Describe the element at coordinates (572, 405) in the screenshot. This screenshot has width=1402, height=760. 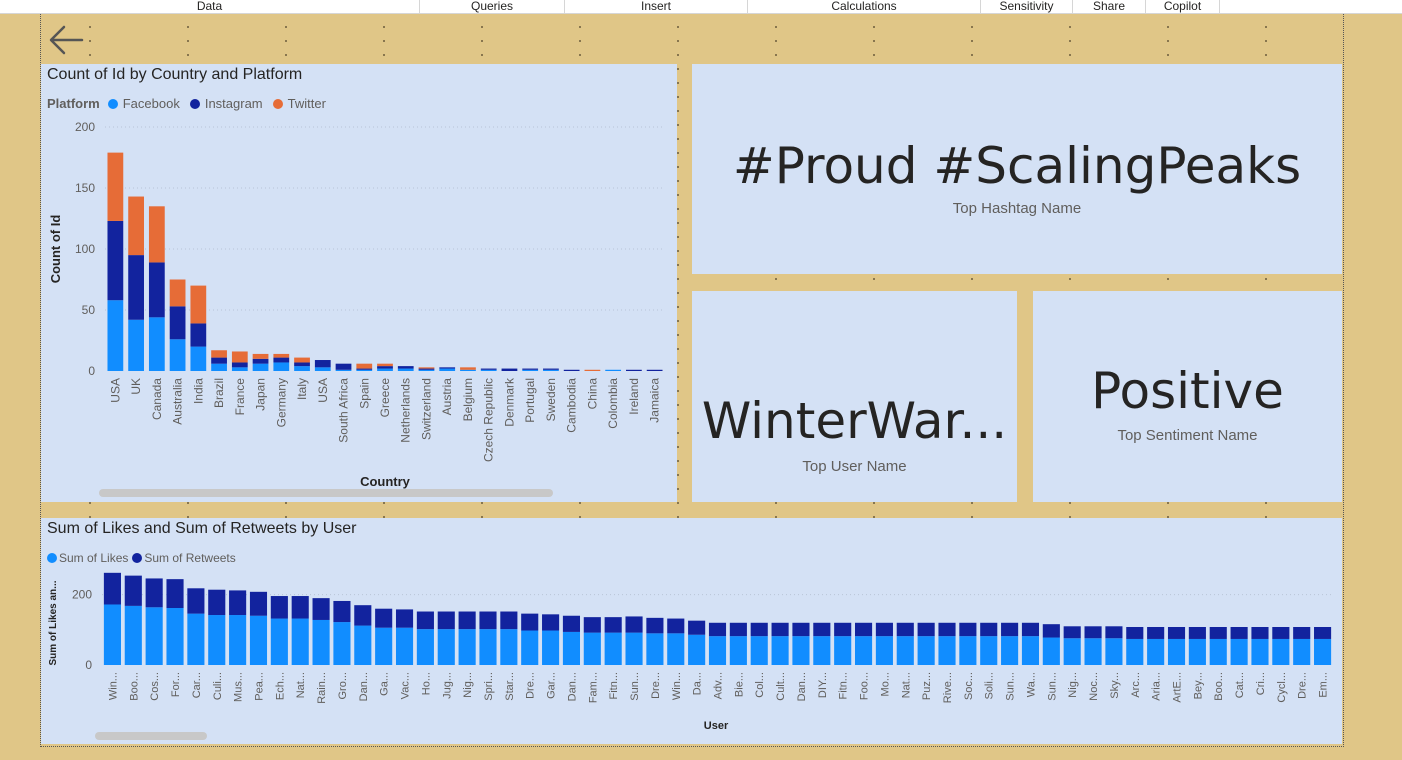
I see `x-tick-label: Cambodia` at that location.